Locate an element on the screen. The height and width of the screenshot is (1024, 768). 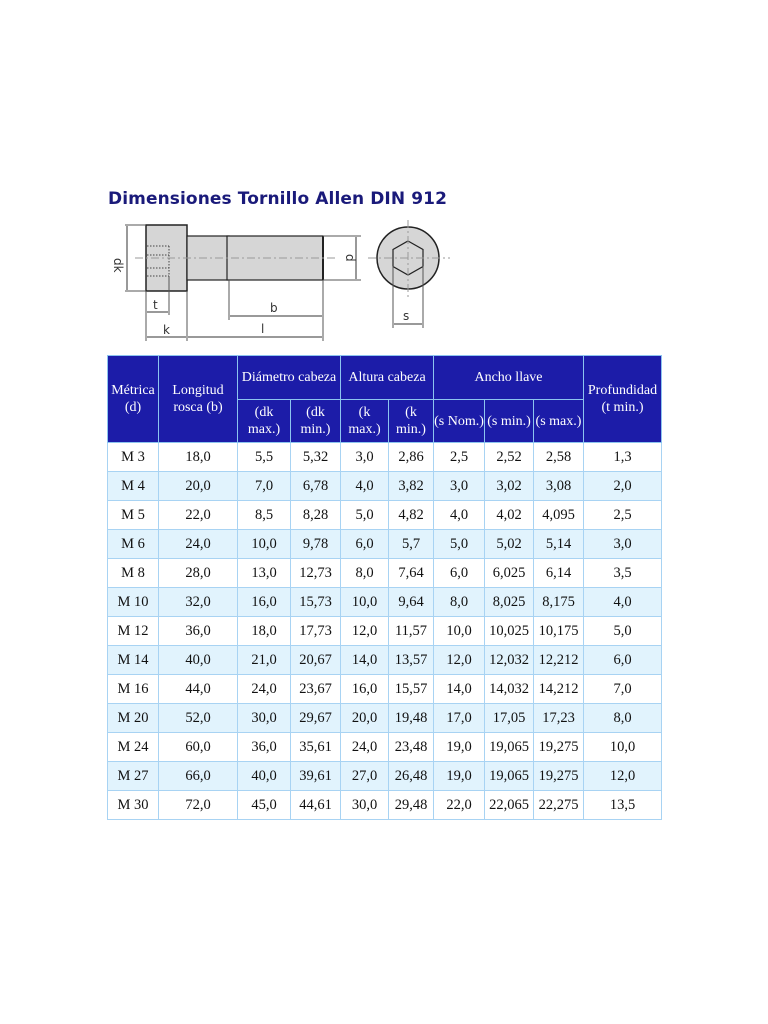
table-cell: 24,0 is located at coordinates (364, 747).